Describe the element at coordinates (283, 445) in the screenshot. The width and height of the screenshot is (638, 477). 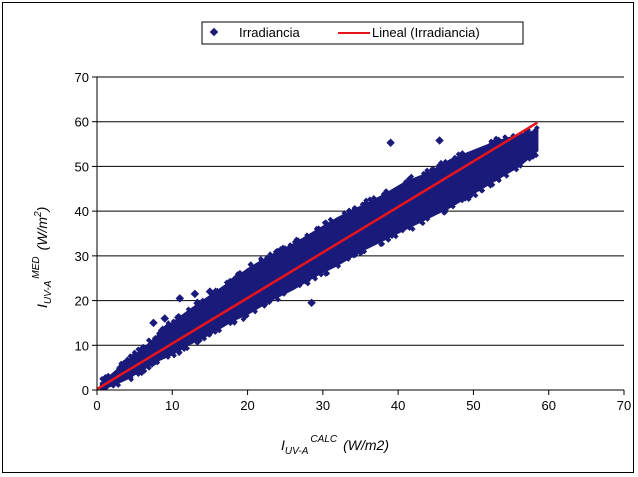
I see `x-axis-title-base: I` at that location.